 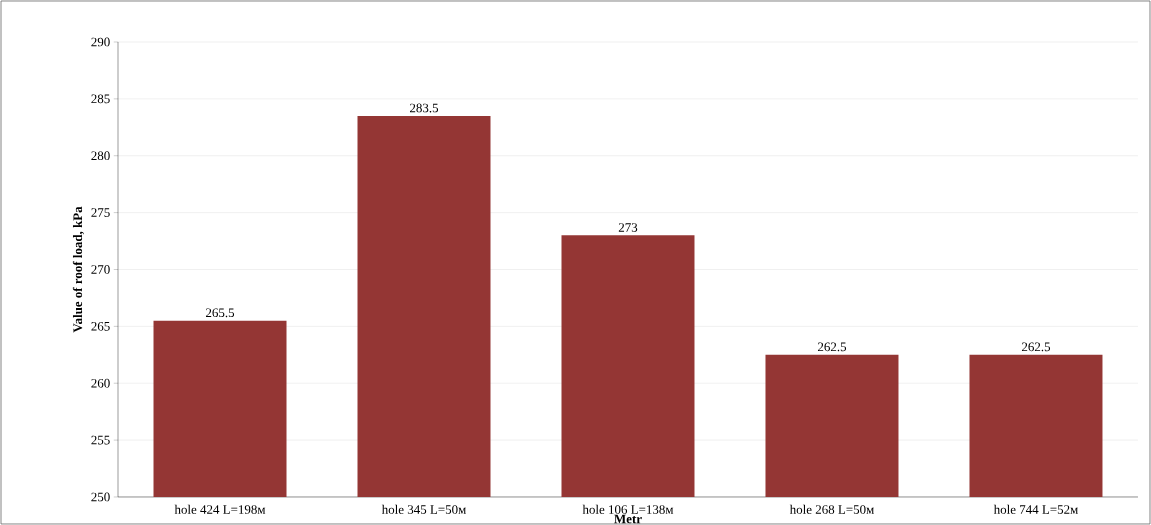 What do you see at coordinates (220, 509) in the screenshot?
I see `x-tick-label: hole 424 L=198м` at bounding box center [220, 509].